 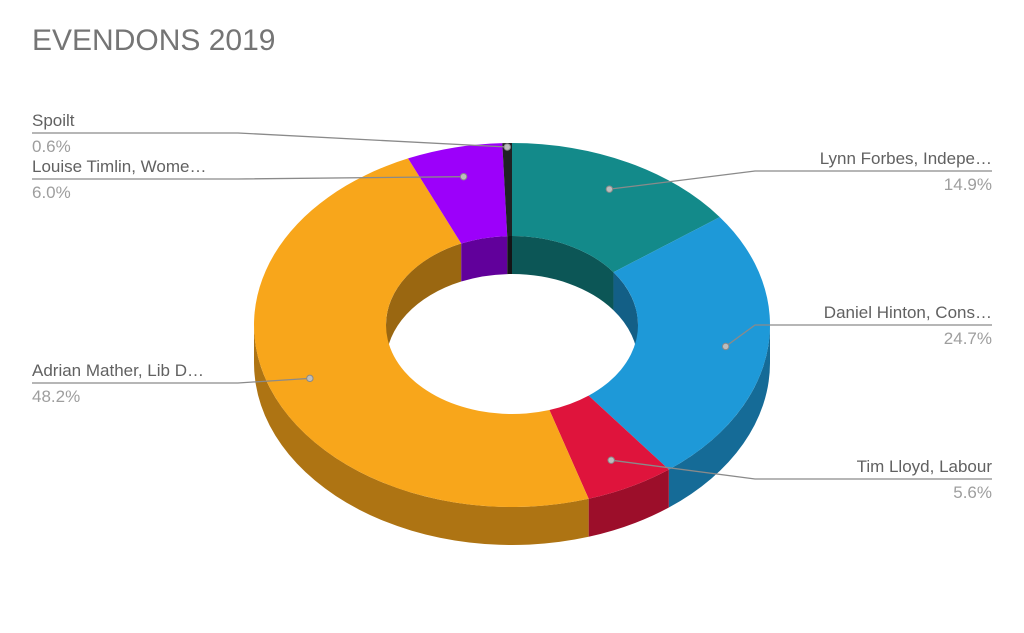 What do you see at coordinates (972, 492) in the screenshot?
I see `slice-percent: 5.6%` at bounding box center [972, 492].